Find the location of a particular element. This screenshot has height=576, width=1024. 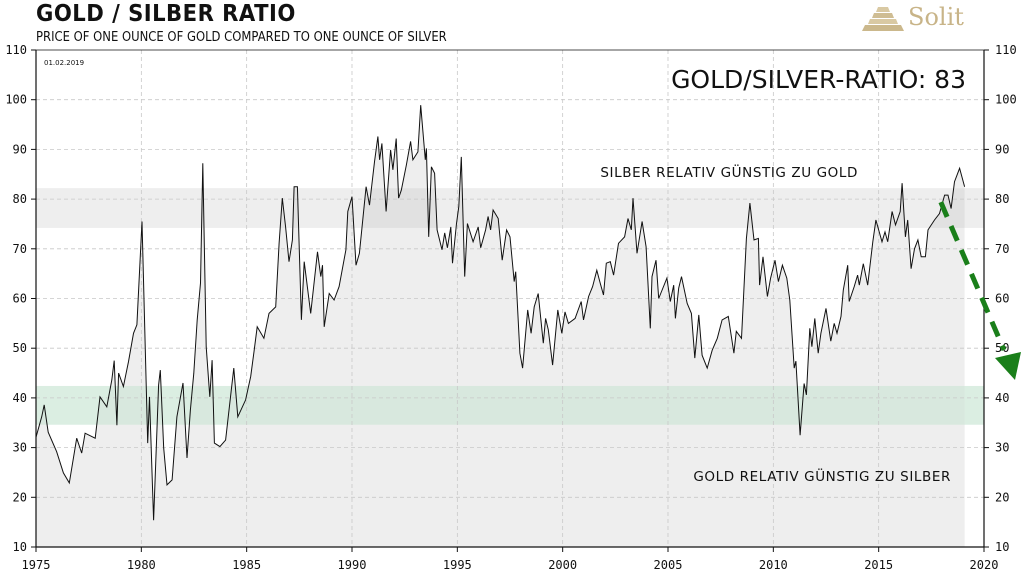

x-tick-label: 1990 is located at coordinates (352, 565).